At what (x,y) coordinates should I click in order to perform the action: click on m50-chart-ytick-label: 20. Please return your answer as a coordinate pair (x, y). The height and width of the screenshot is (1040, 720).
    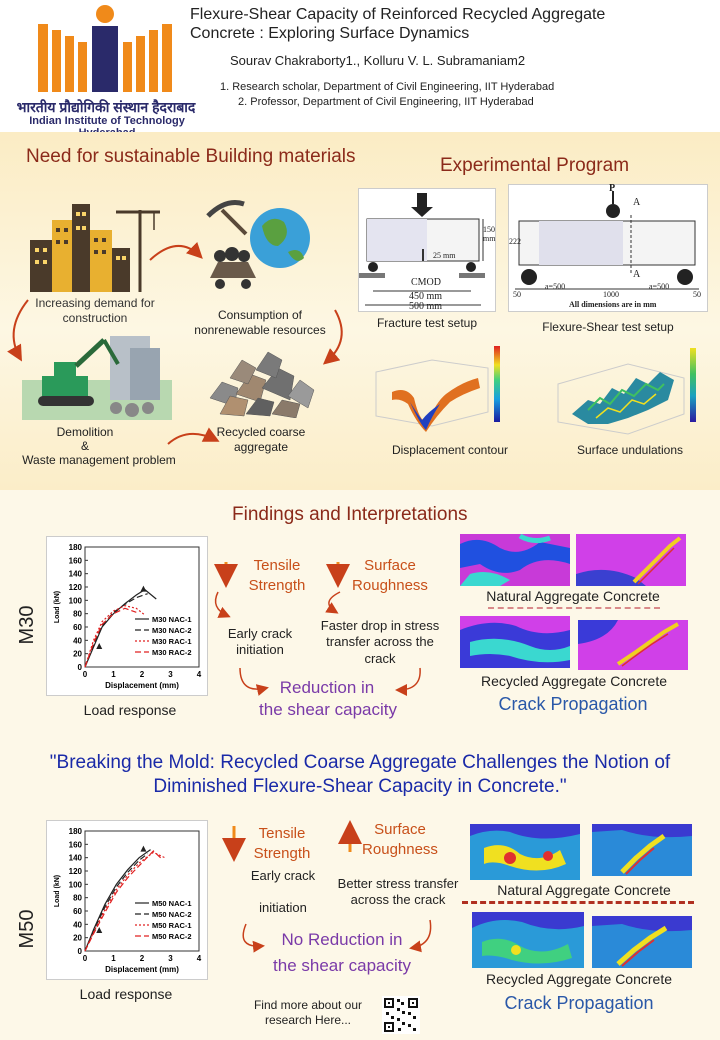
    Looking at the image, I should click on (77, 938).